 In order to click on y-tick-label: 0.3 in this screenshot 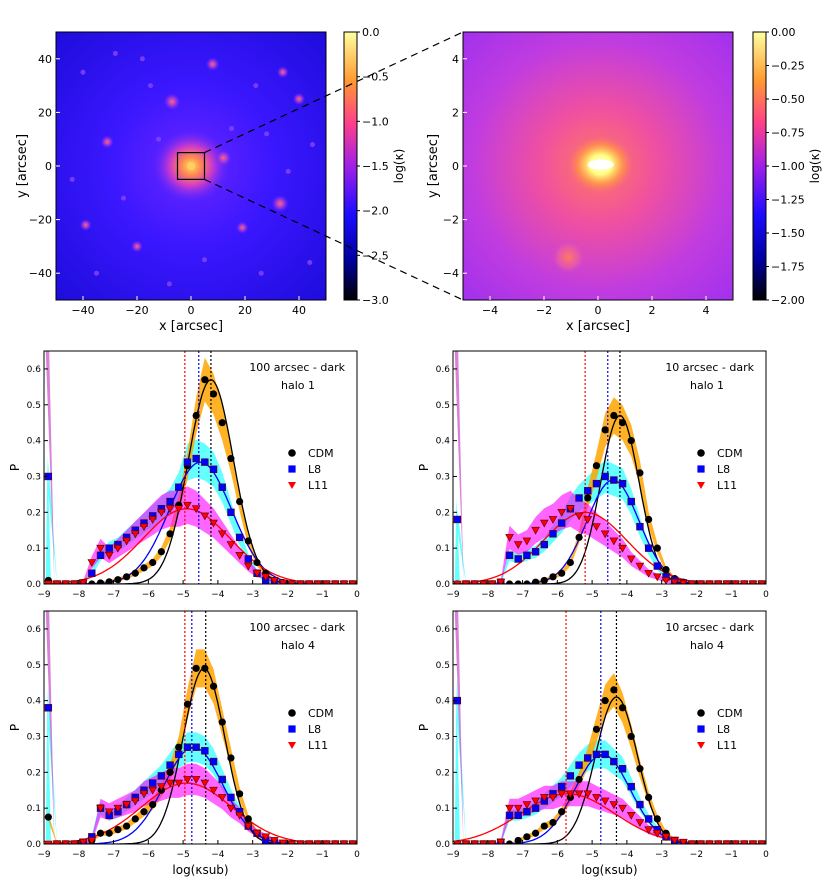, I will do `click(443, 737)`.